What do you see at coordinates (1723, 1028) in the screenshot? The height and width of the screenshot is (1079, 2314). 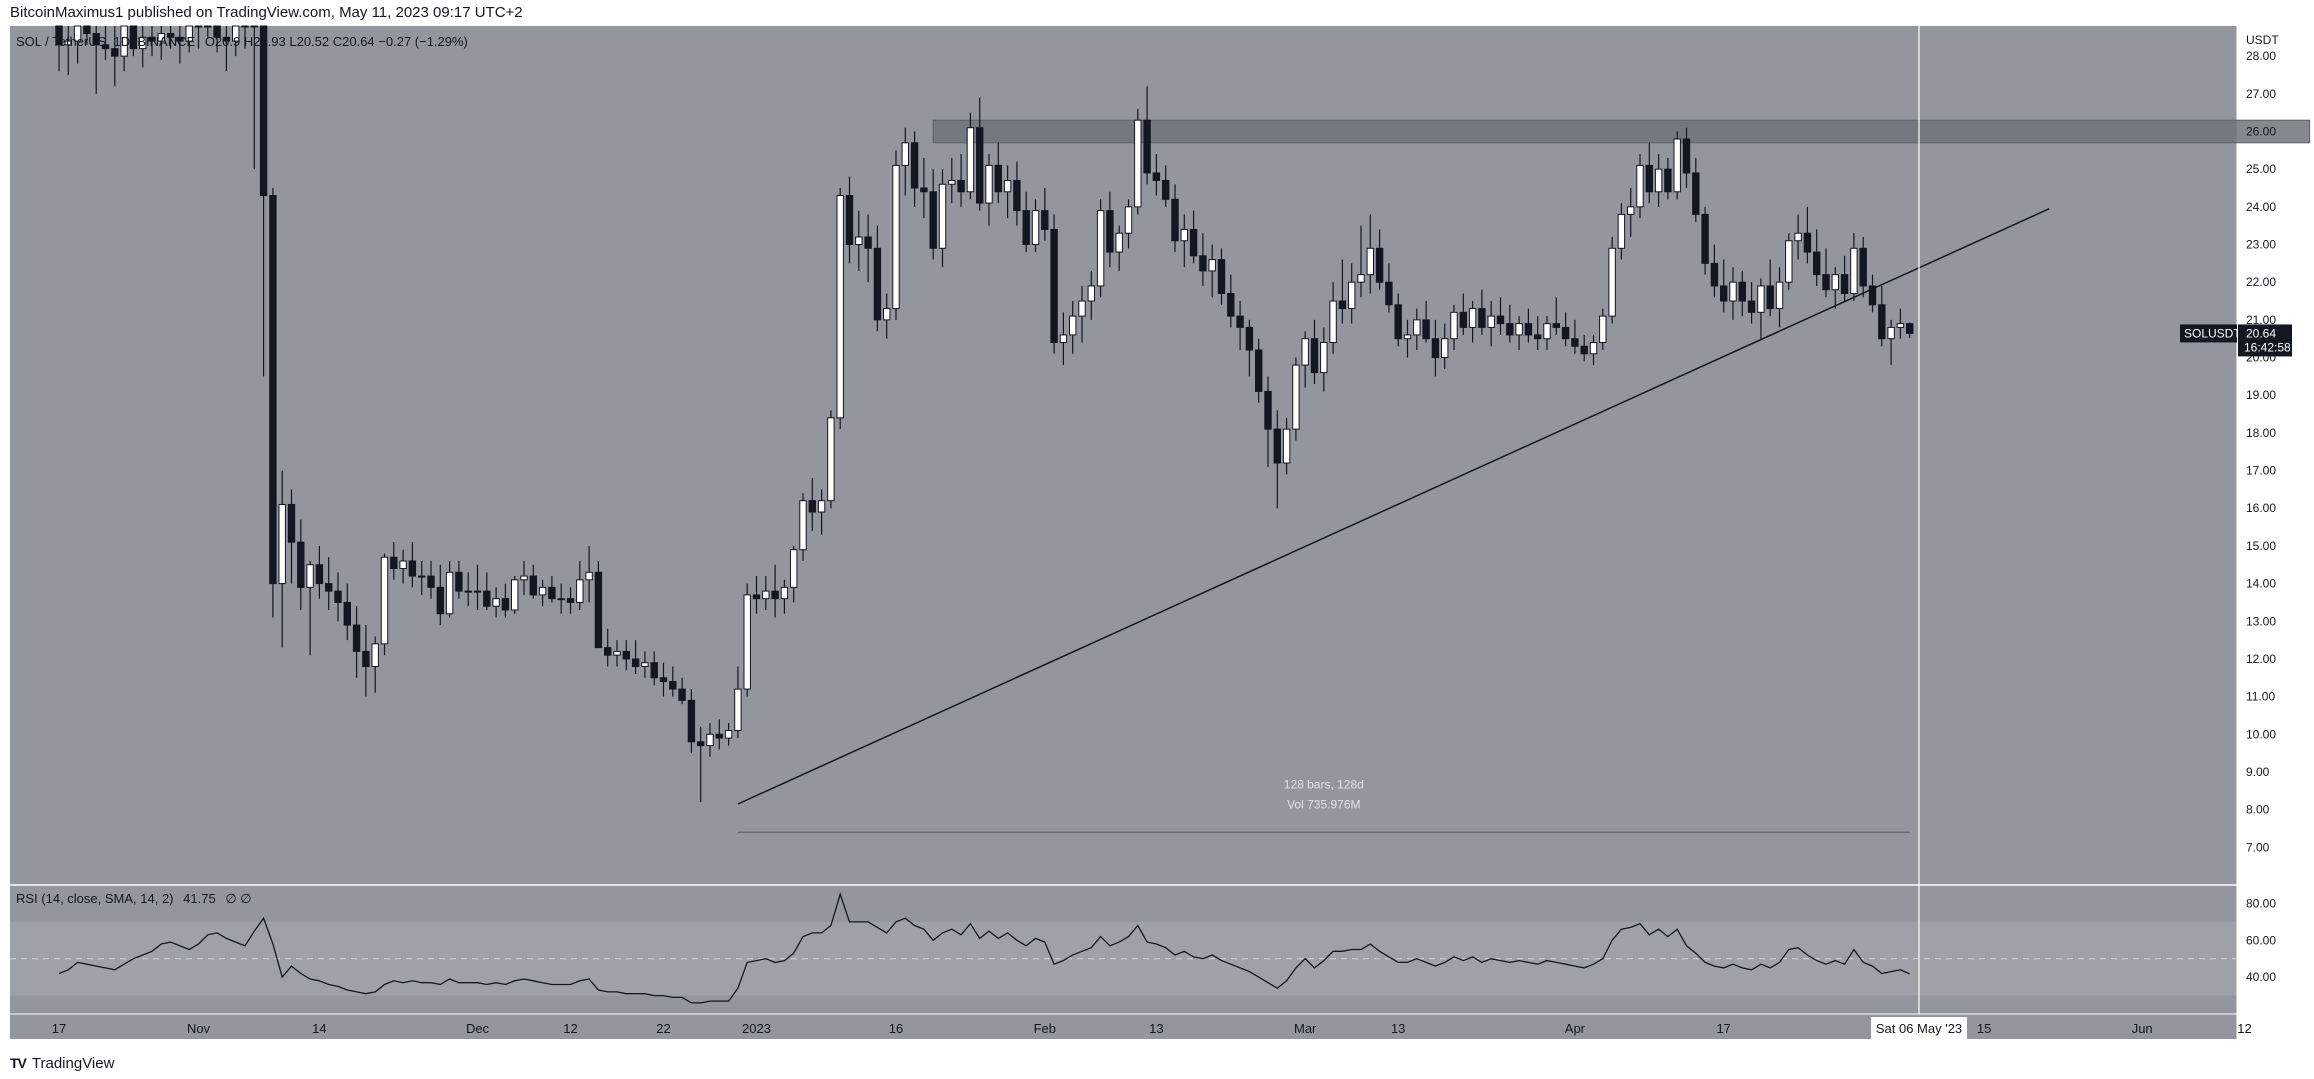 I see `time-tick-label: 17` at bounding box center [1723, 1028].